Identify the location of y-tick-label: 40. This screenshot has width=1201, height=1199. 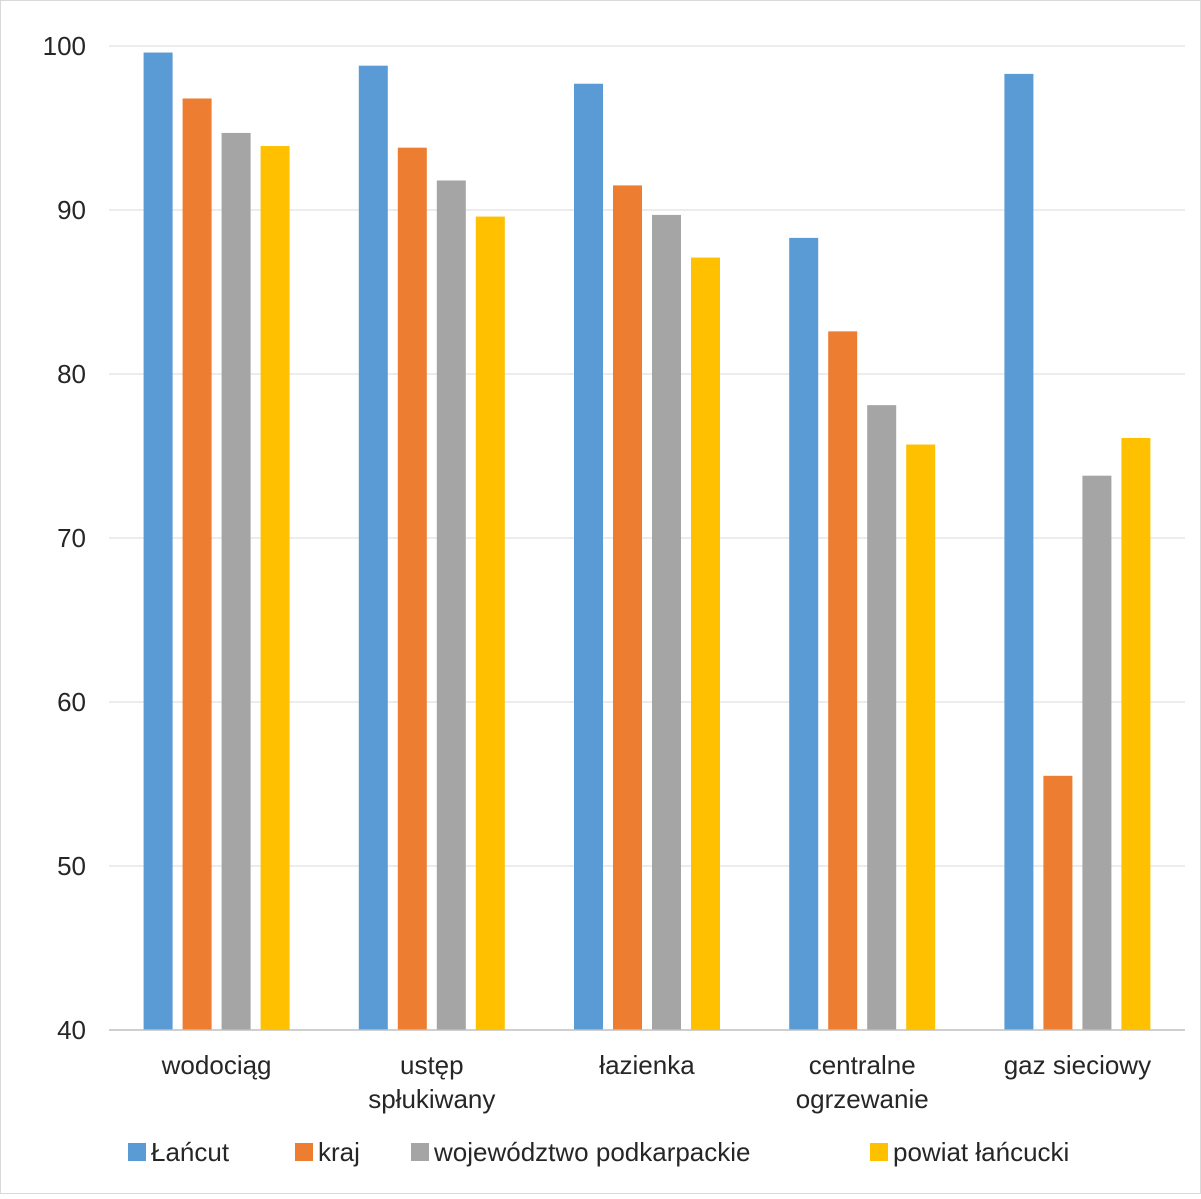
(71, 1030).